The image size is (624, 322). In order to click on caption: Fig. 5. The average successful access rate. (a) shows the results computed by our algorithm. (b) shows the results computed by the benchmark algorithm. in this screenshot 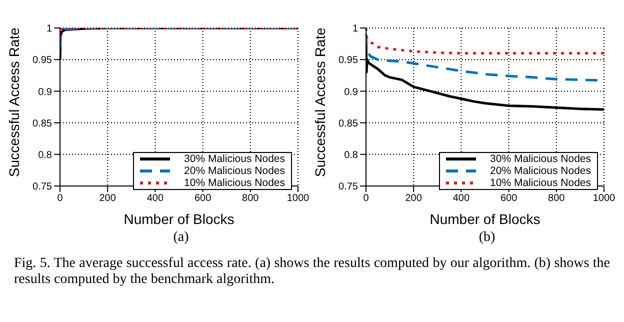, I will do `click(312, 272)`.